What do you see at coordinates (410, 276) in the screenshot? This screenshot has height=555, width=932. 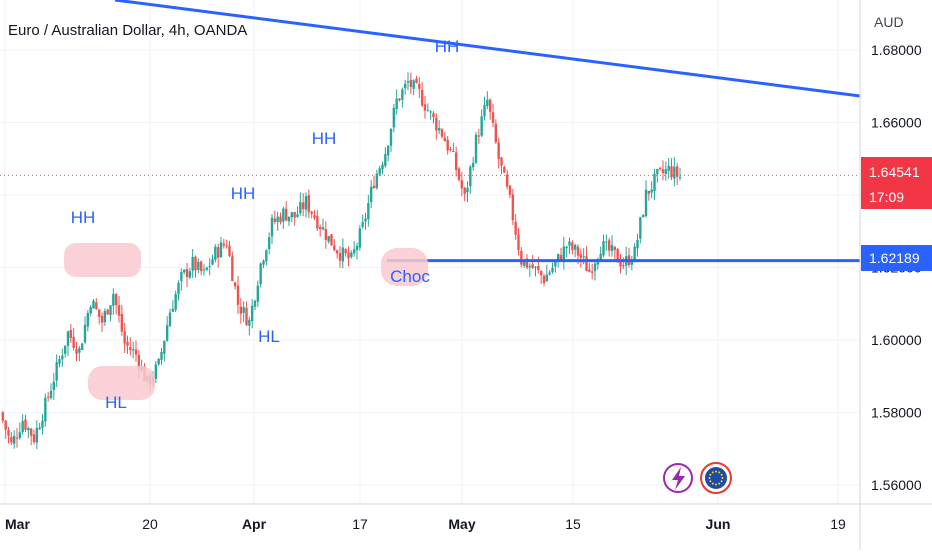 I see `annotation-label: Choc` at bounding box center [410, 276].